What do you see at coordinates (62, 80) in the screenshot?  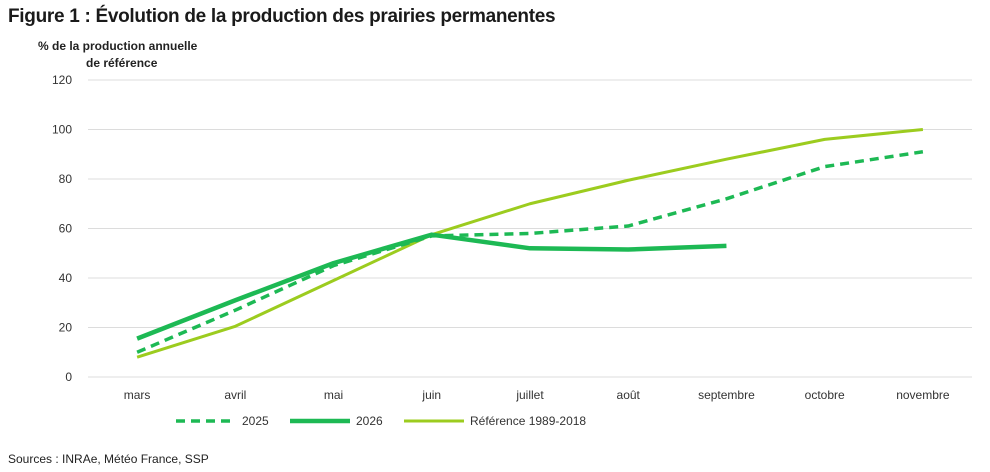 I see `y-tick-label: 120` at bounding box center [62, 80].